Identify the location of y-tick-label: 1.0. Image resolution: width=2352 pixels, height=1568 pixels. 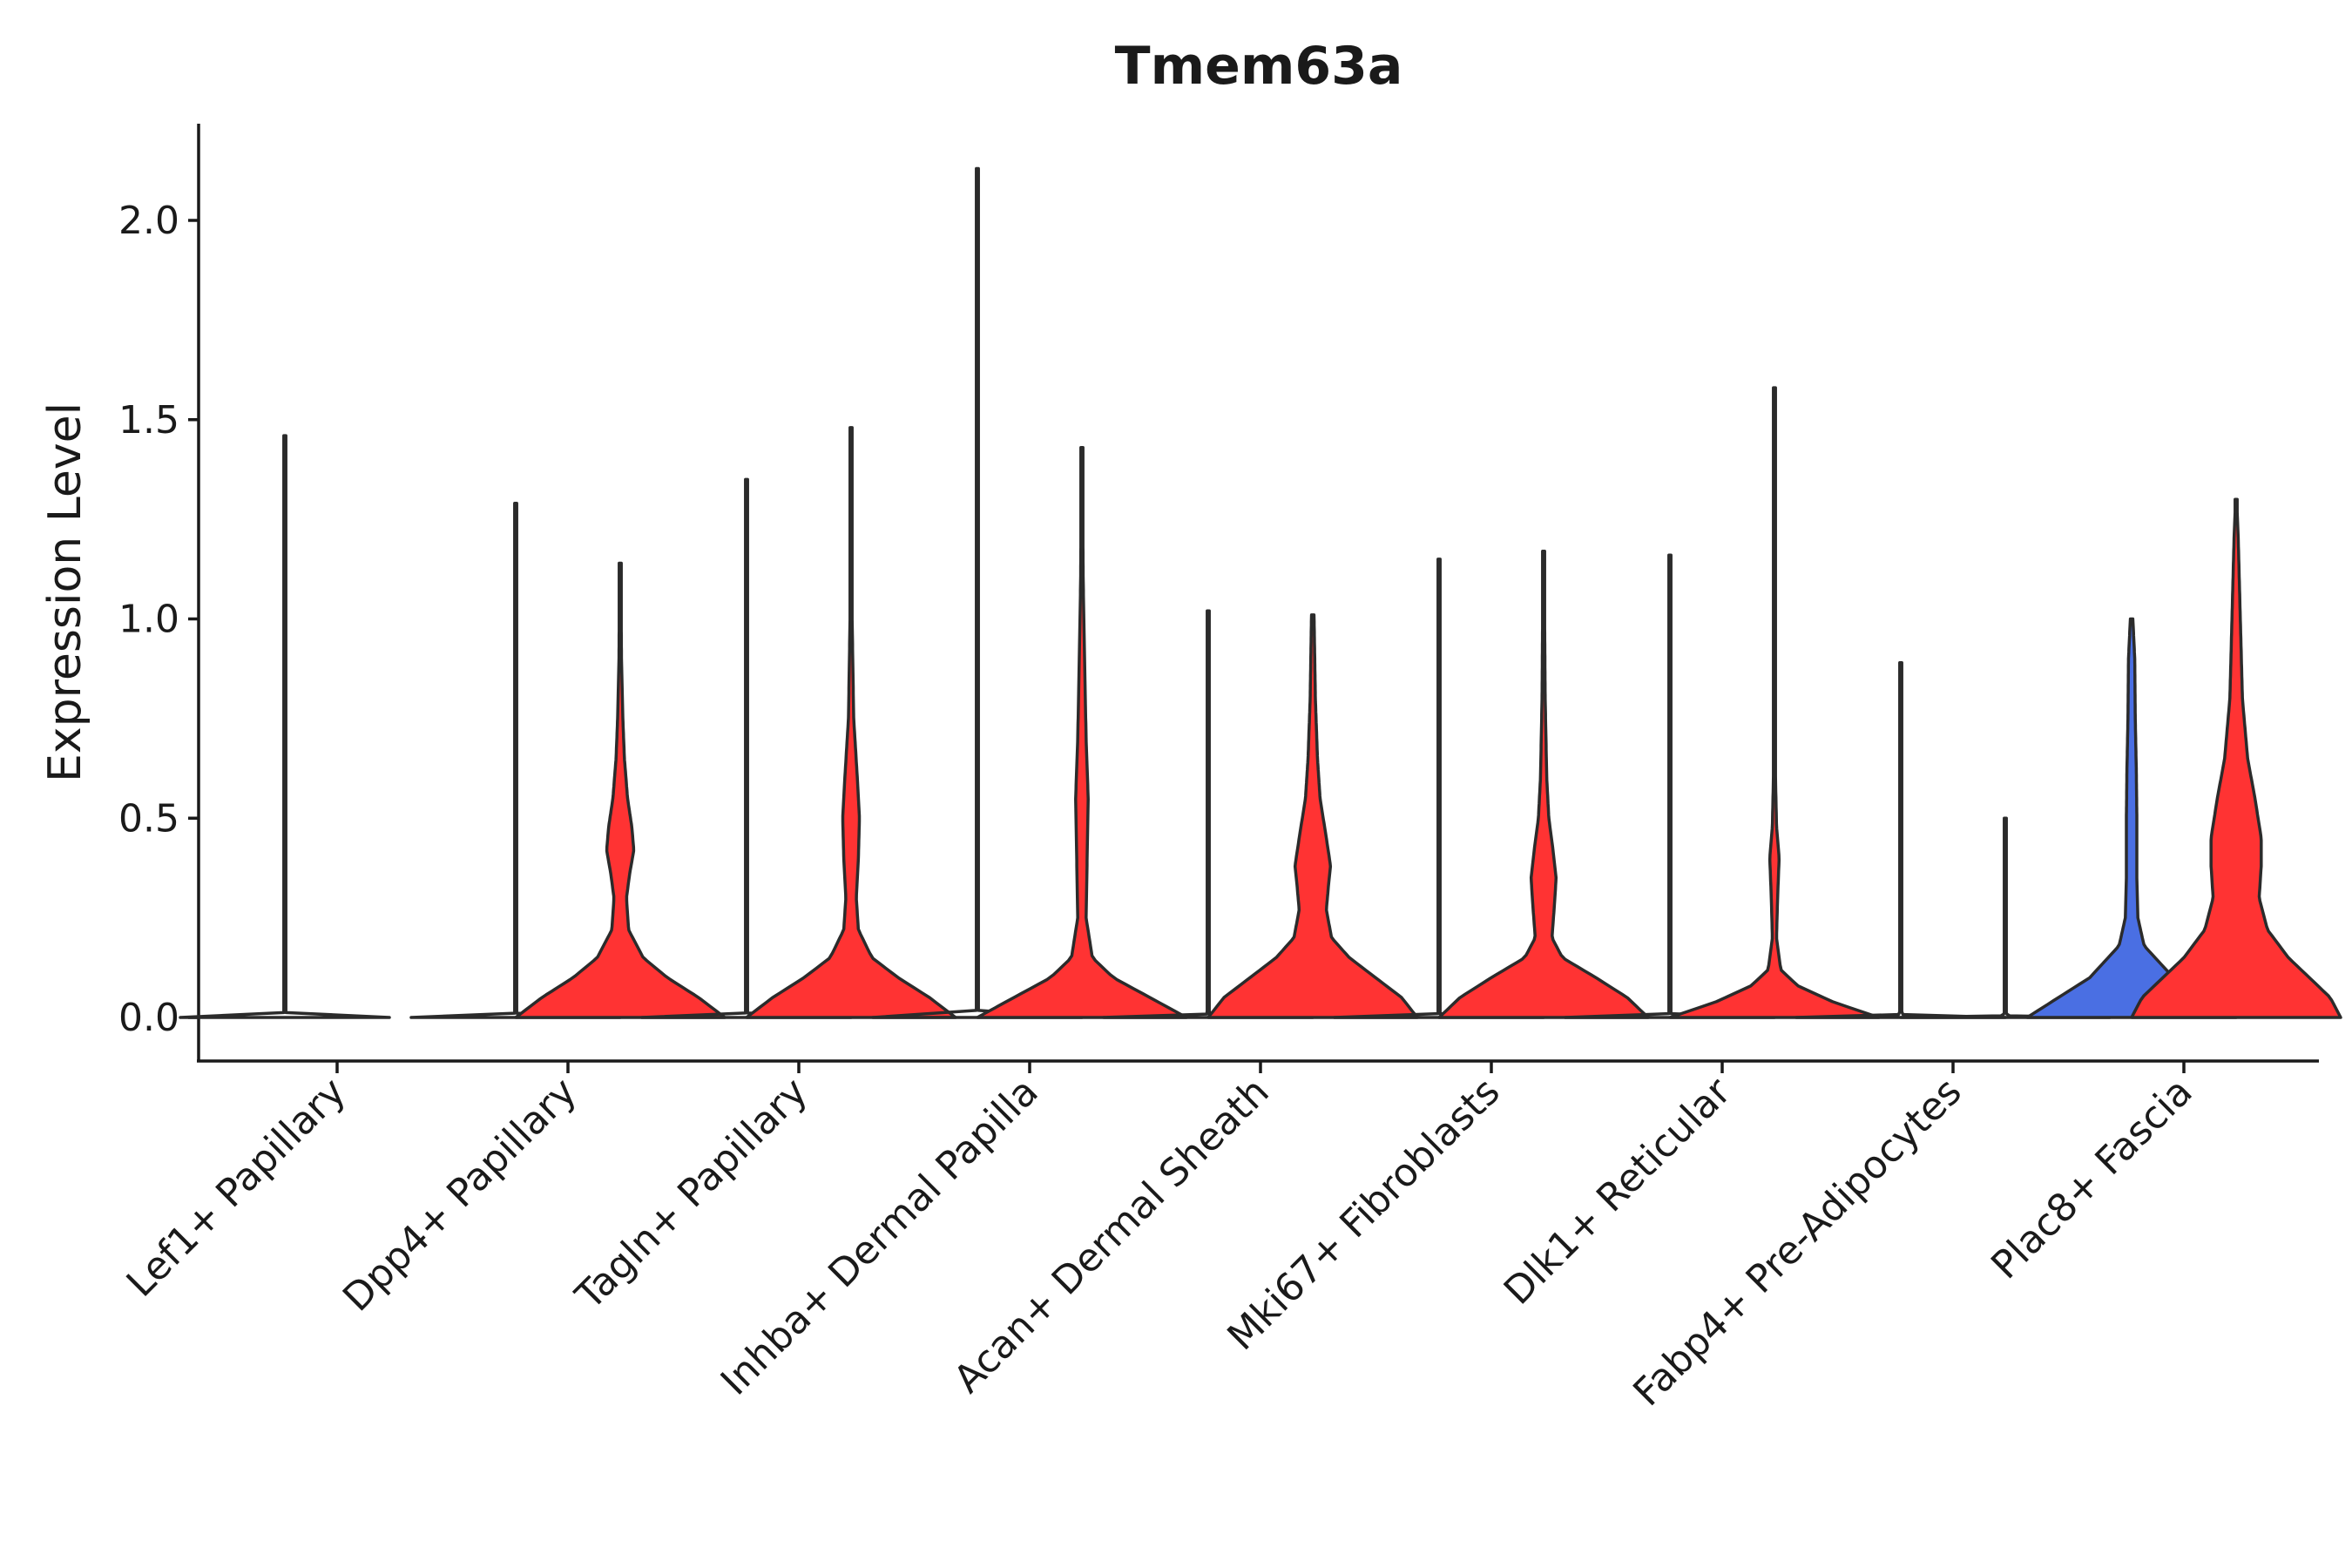
(148, 620).